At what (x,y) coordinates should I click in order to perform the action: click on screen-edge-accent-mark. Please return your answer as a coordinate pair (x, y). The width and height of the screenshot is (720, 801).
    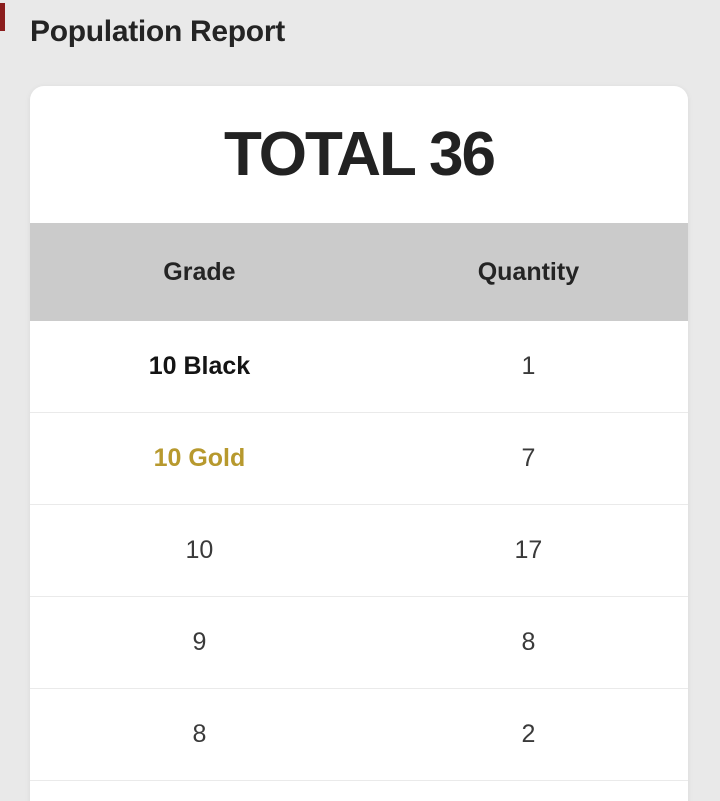
    Looking at the image, I should click on (2, 17).